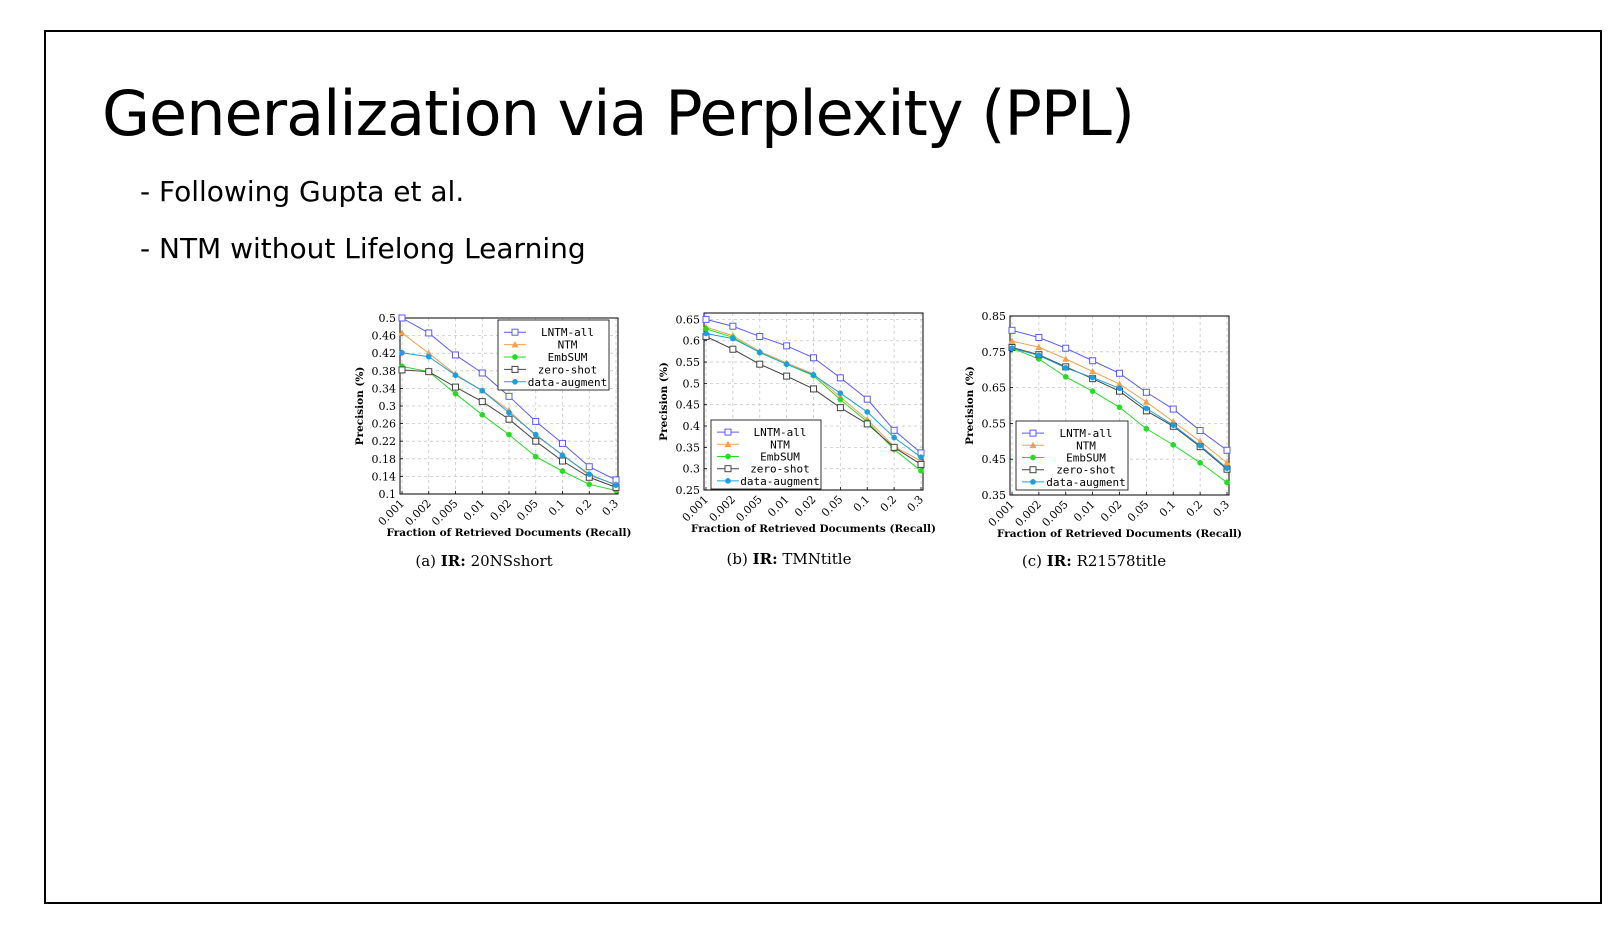  What do you see at coordinates (688, 405) in the screenshot?
I see `y-tick-label: 0.45` at bounding box center [688, 405].